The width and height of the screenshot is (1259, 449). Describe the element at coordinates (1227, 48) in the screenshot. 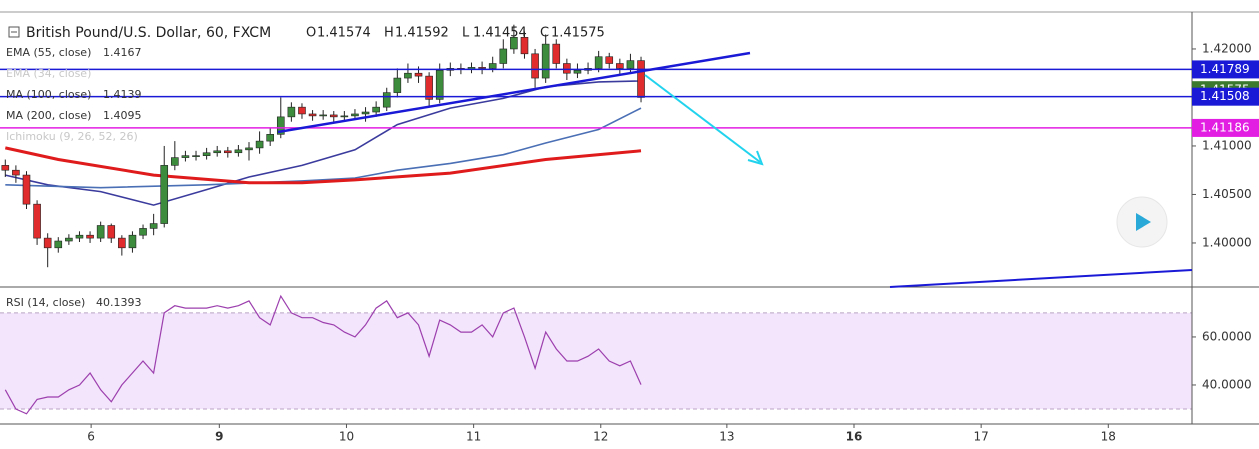

I see `y-tick-label: 1.42000` at that location.